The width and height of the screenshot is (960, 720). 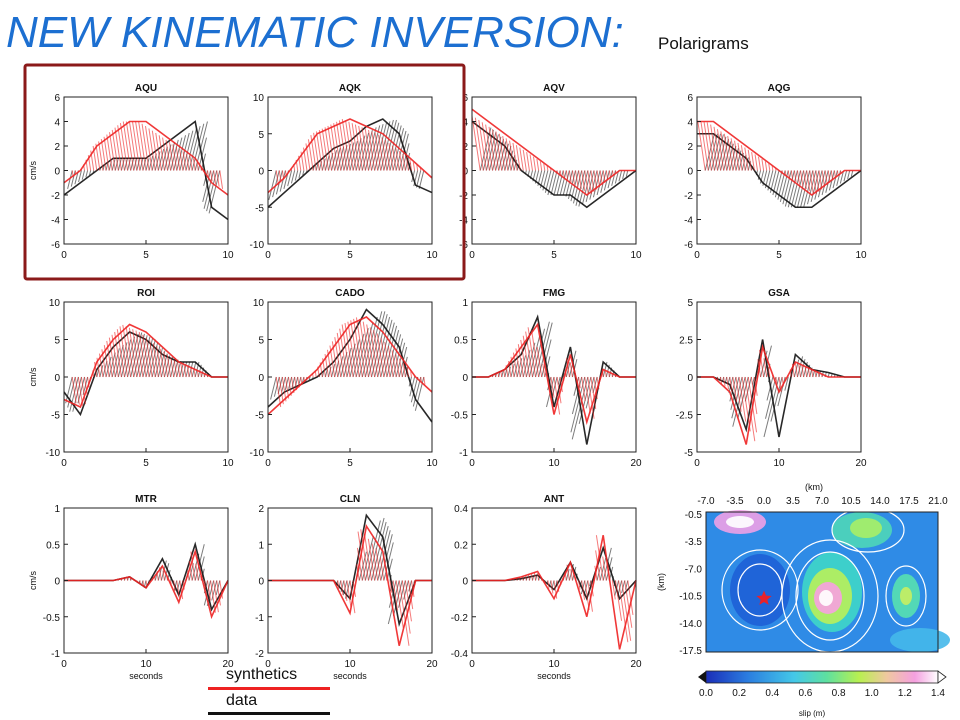 I want to click on slip-contour, so click(x=830, y=596).